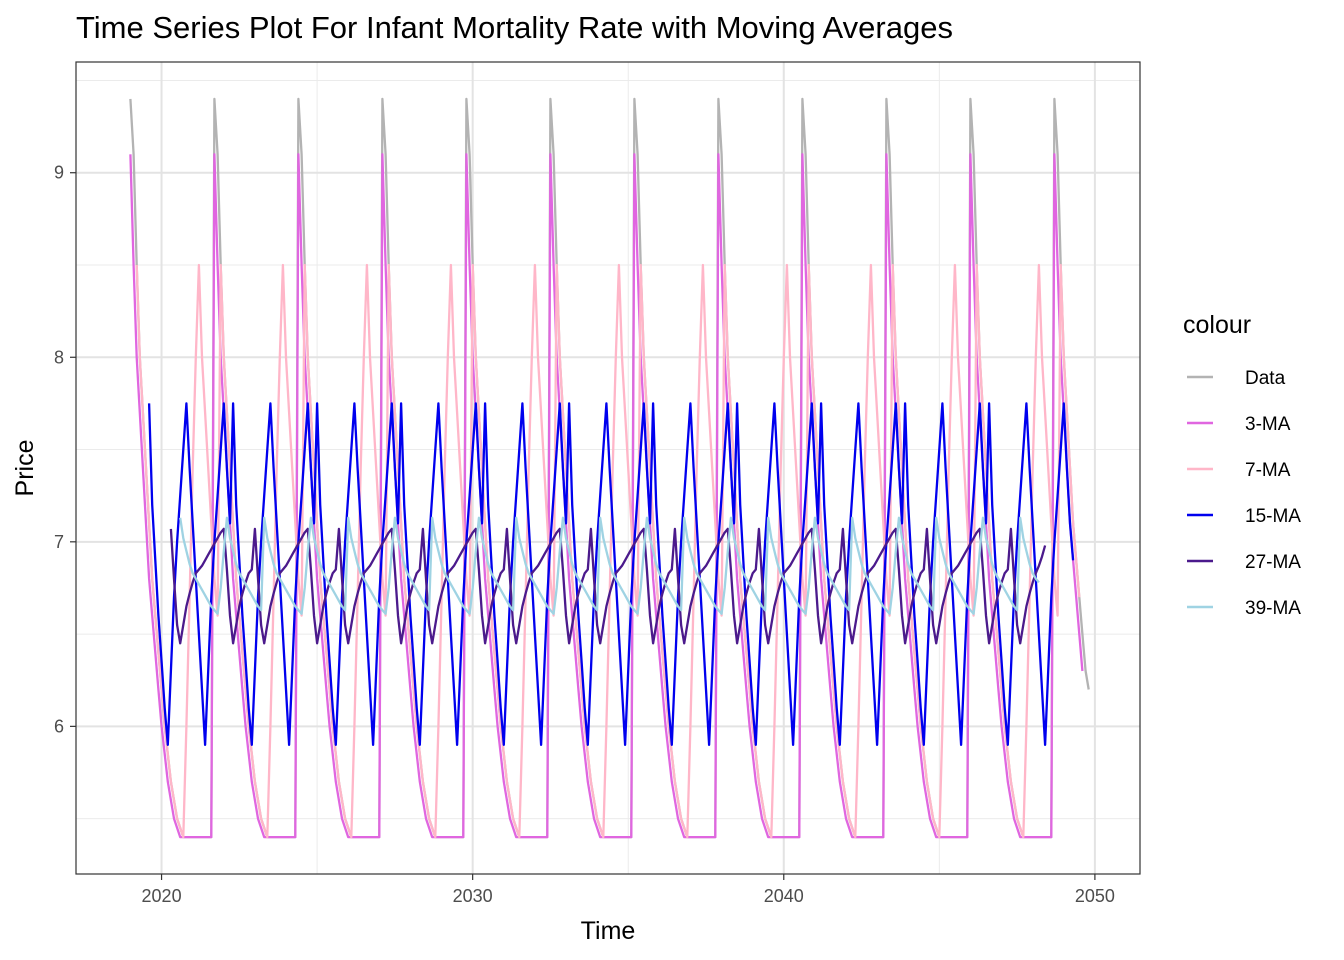 The height and width of the screenshot is (960, 1344). I want to click on y-axis-title: Price, so click(25, 468).